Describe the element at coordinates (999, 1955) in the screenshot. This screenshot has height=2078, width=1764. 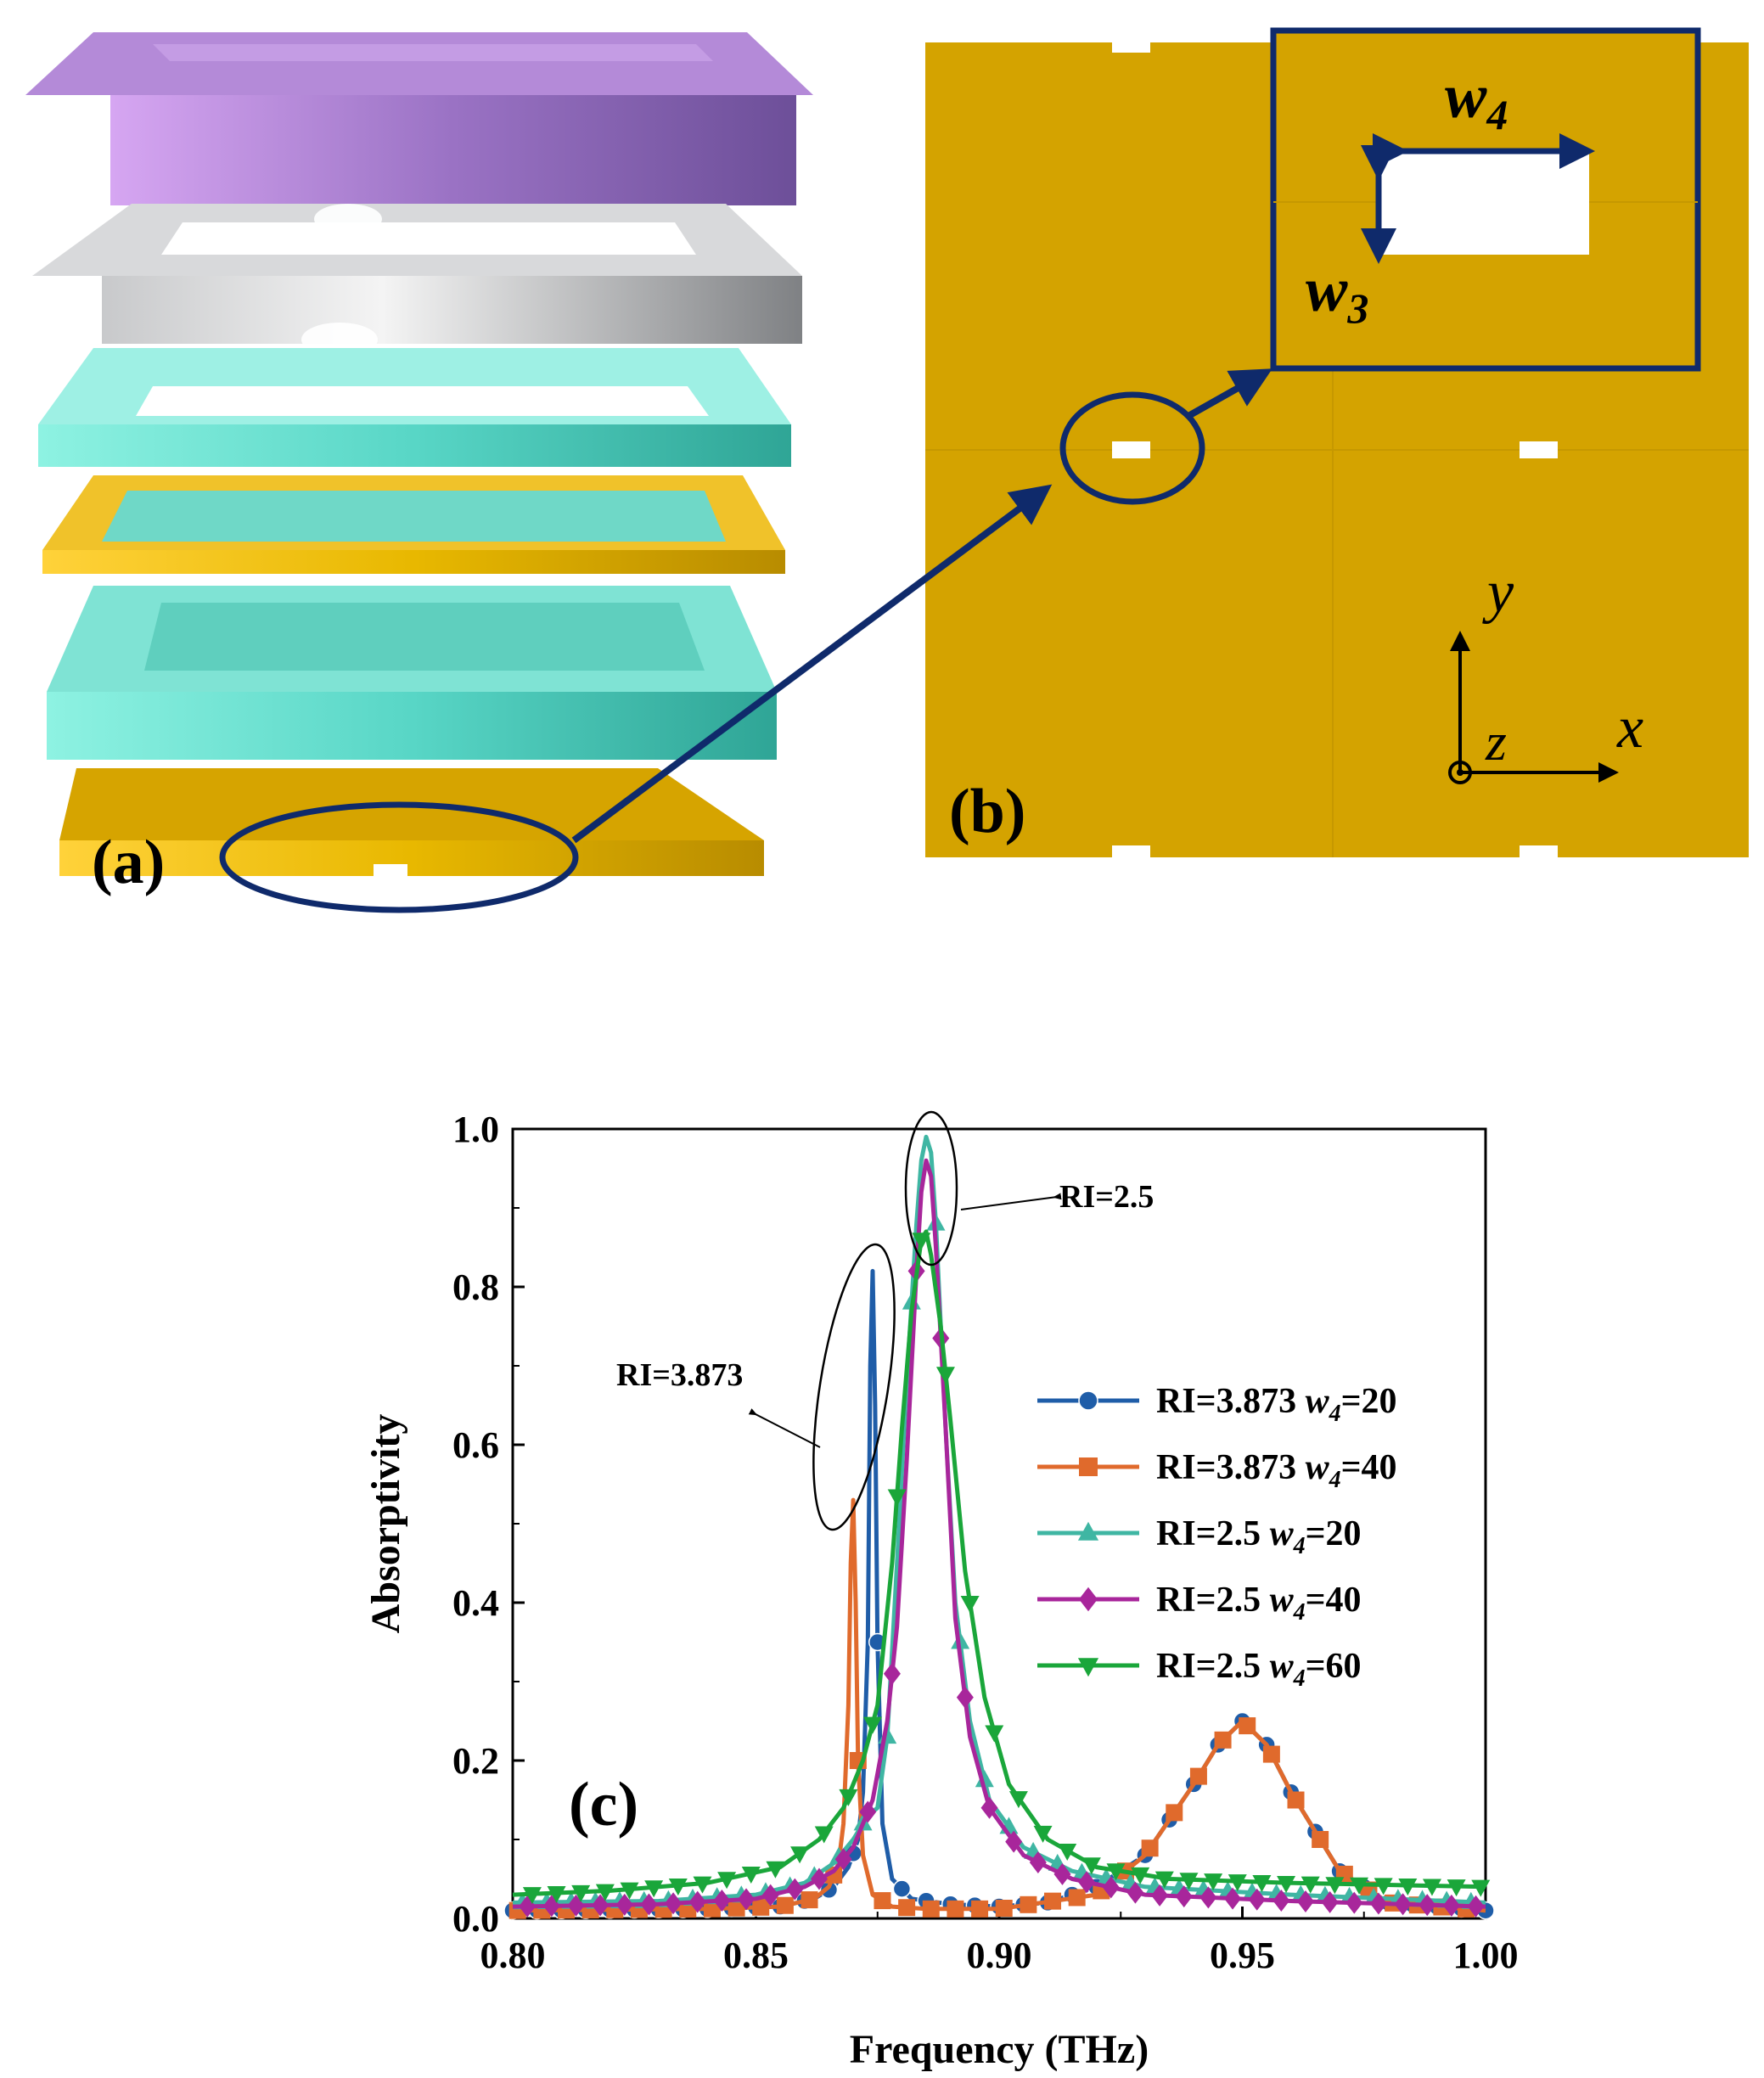
I see `x-tick-label: 0.90` at that location.